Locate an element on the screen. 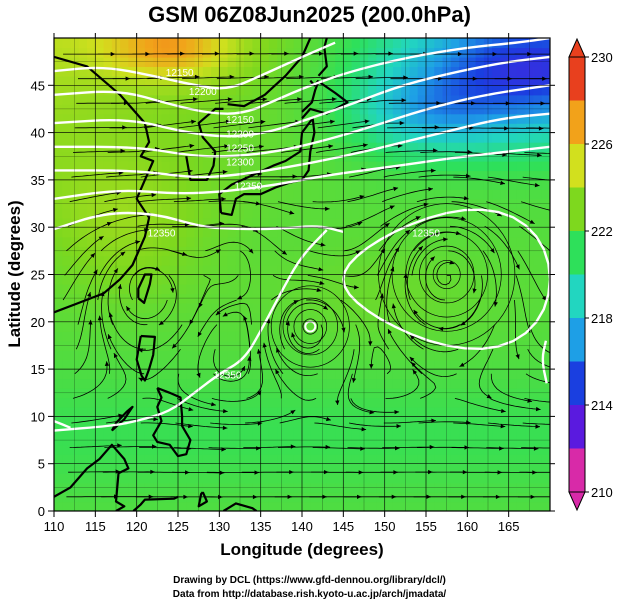 This screenshot has width=619, height=605. coastline is located at coordinates (325, 100).